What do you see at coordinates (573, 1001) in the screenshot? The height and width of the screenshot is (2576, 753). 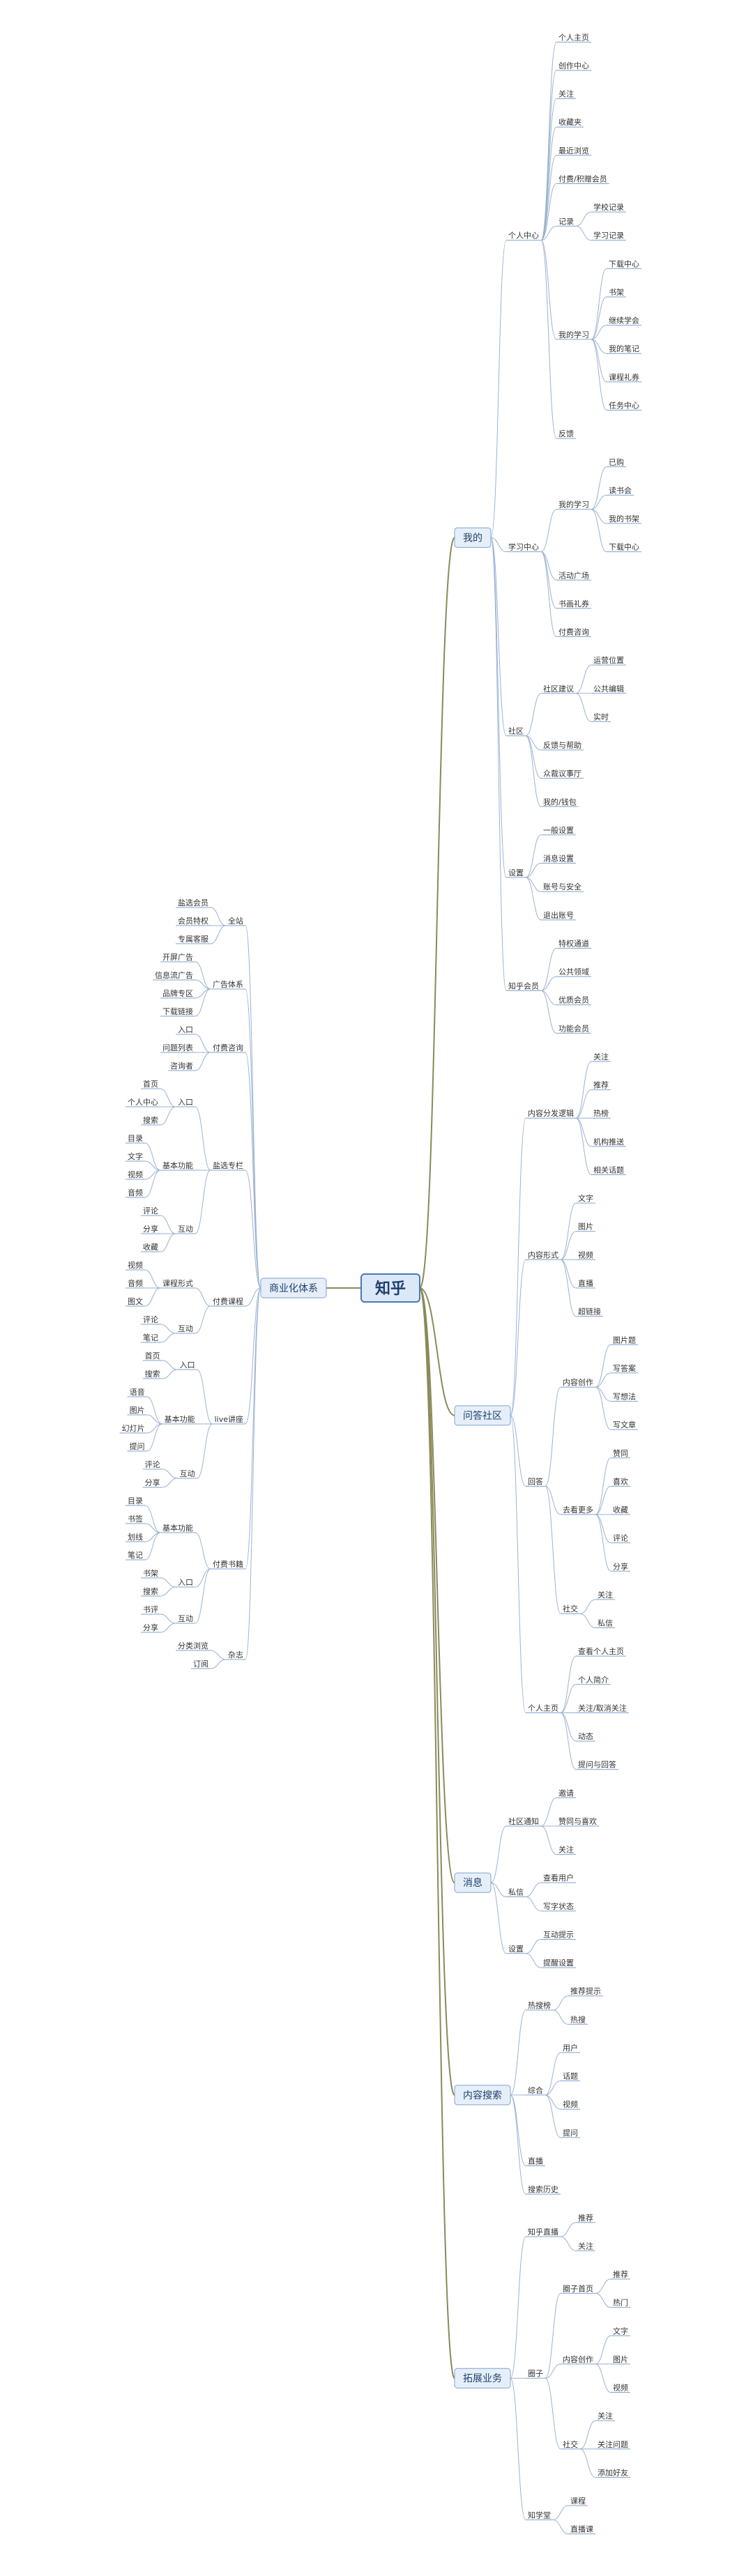 I see `node-label: 优质会员` at bounding box center [573, 1001].